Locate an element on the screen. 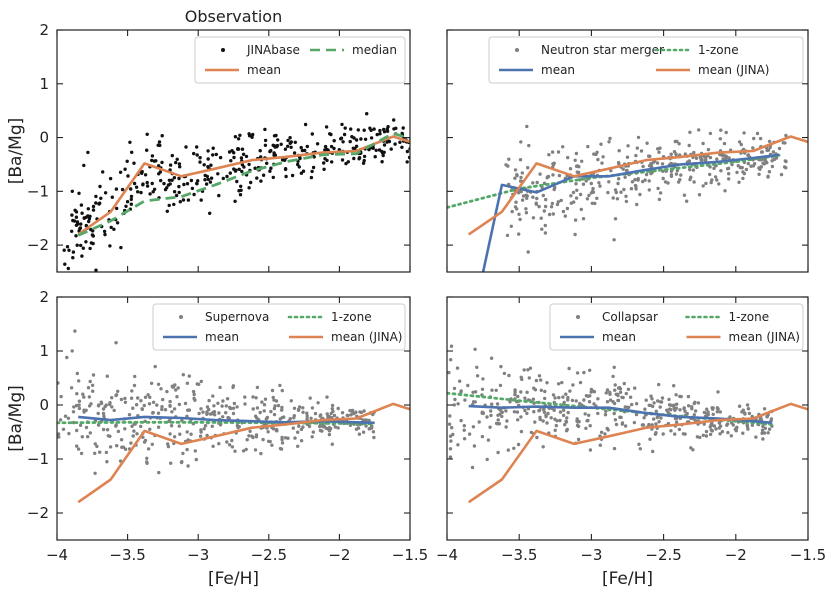 Image resolution: width=831 pixels, height=594 pixels. legend-label: mean (JINA) is located at coordinates (764, 337).